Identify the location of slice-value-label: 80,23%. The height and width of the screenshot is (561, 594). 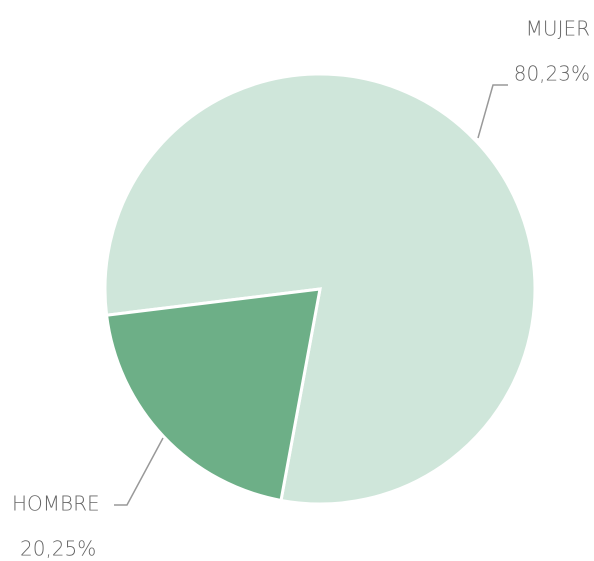
(552, 74).